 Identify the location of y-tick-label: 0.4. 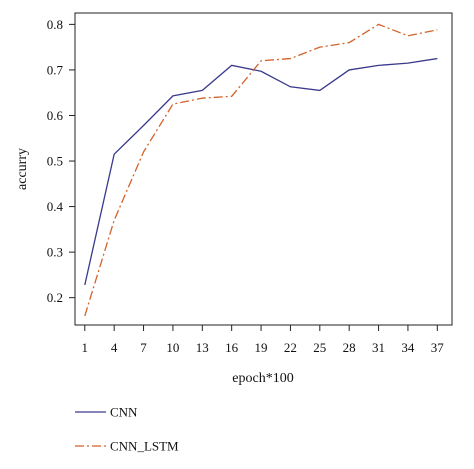
(55, 206).